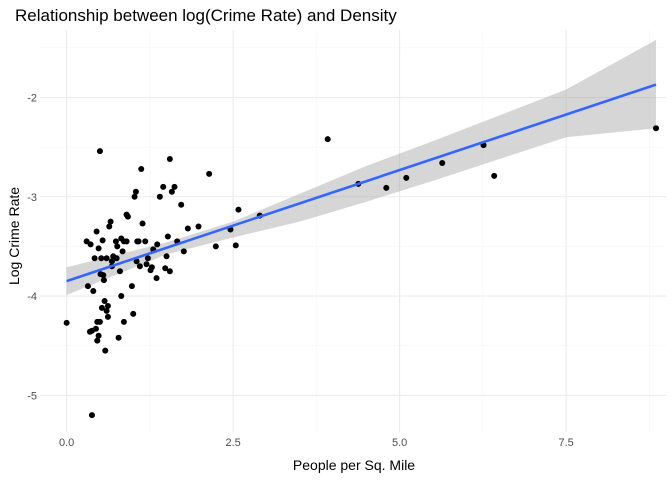 The width and height of the screenshot is (672, 480). What do you see at coordinates (354, 465) in the screenshot?
I see `x-axis-title: People per Sq. Mile` at bounding box center [354, 465].